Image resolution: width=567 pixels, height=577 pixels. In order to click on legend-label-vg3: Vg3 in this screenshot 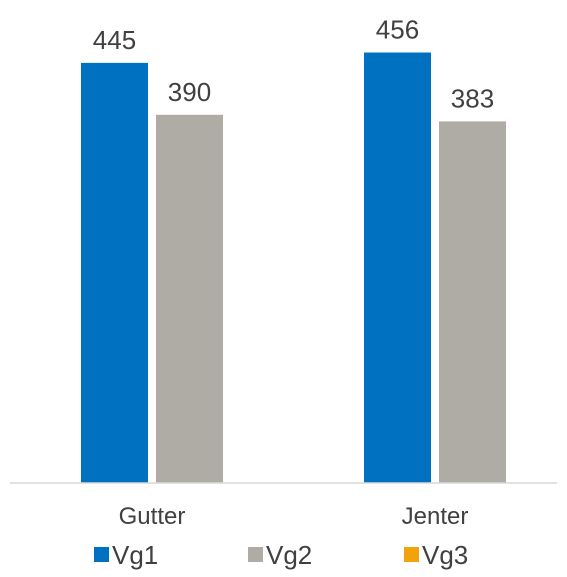, I will do `click(445, 555)`.